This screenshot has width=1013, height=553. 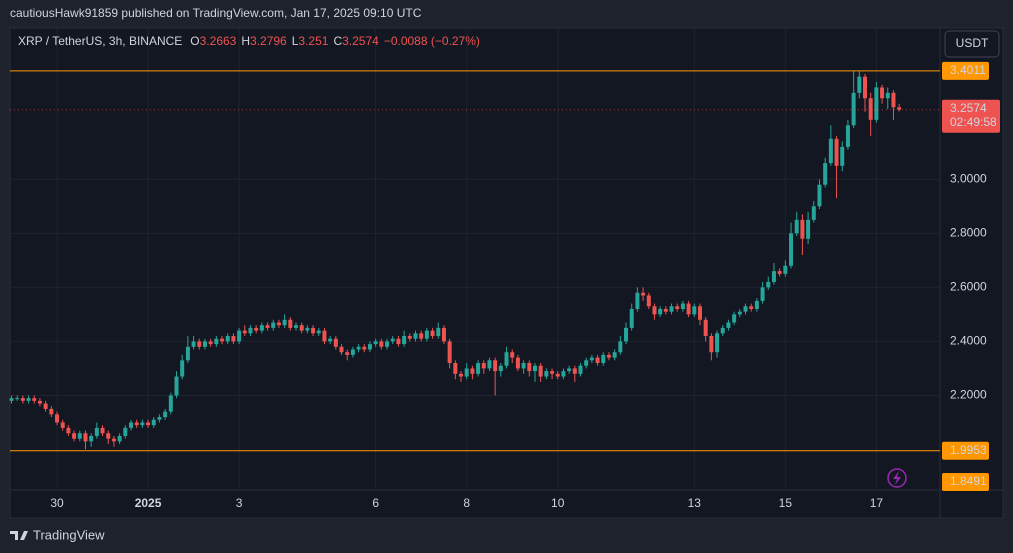 I want to click on countdown-label: 02:49:58, so click(x=973, y=122).